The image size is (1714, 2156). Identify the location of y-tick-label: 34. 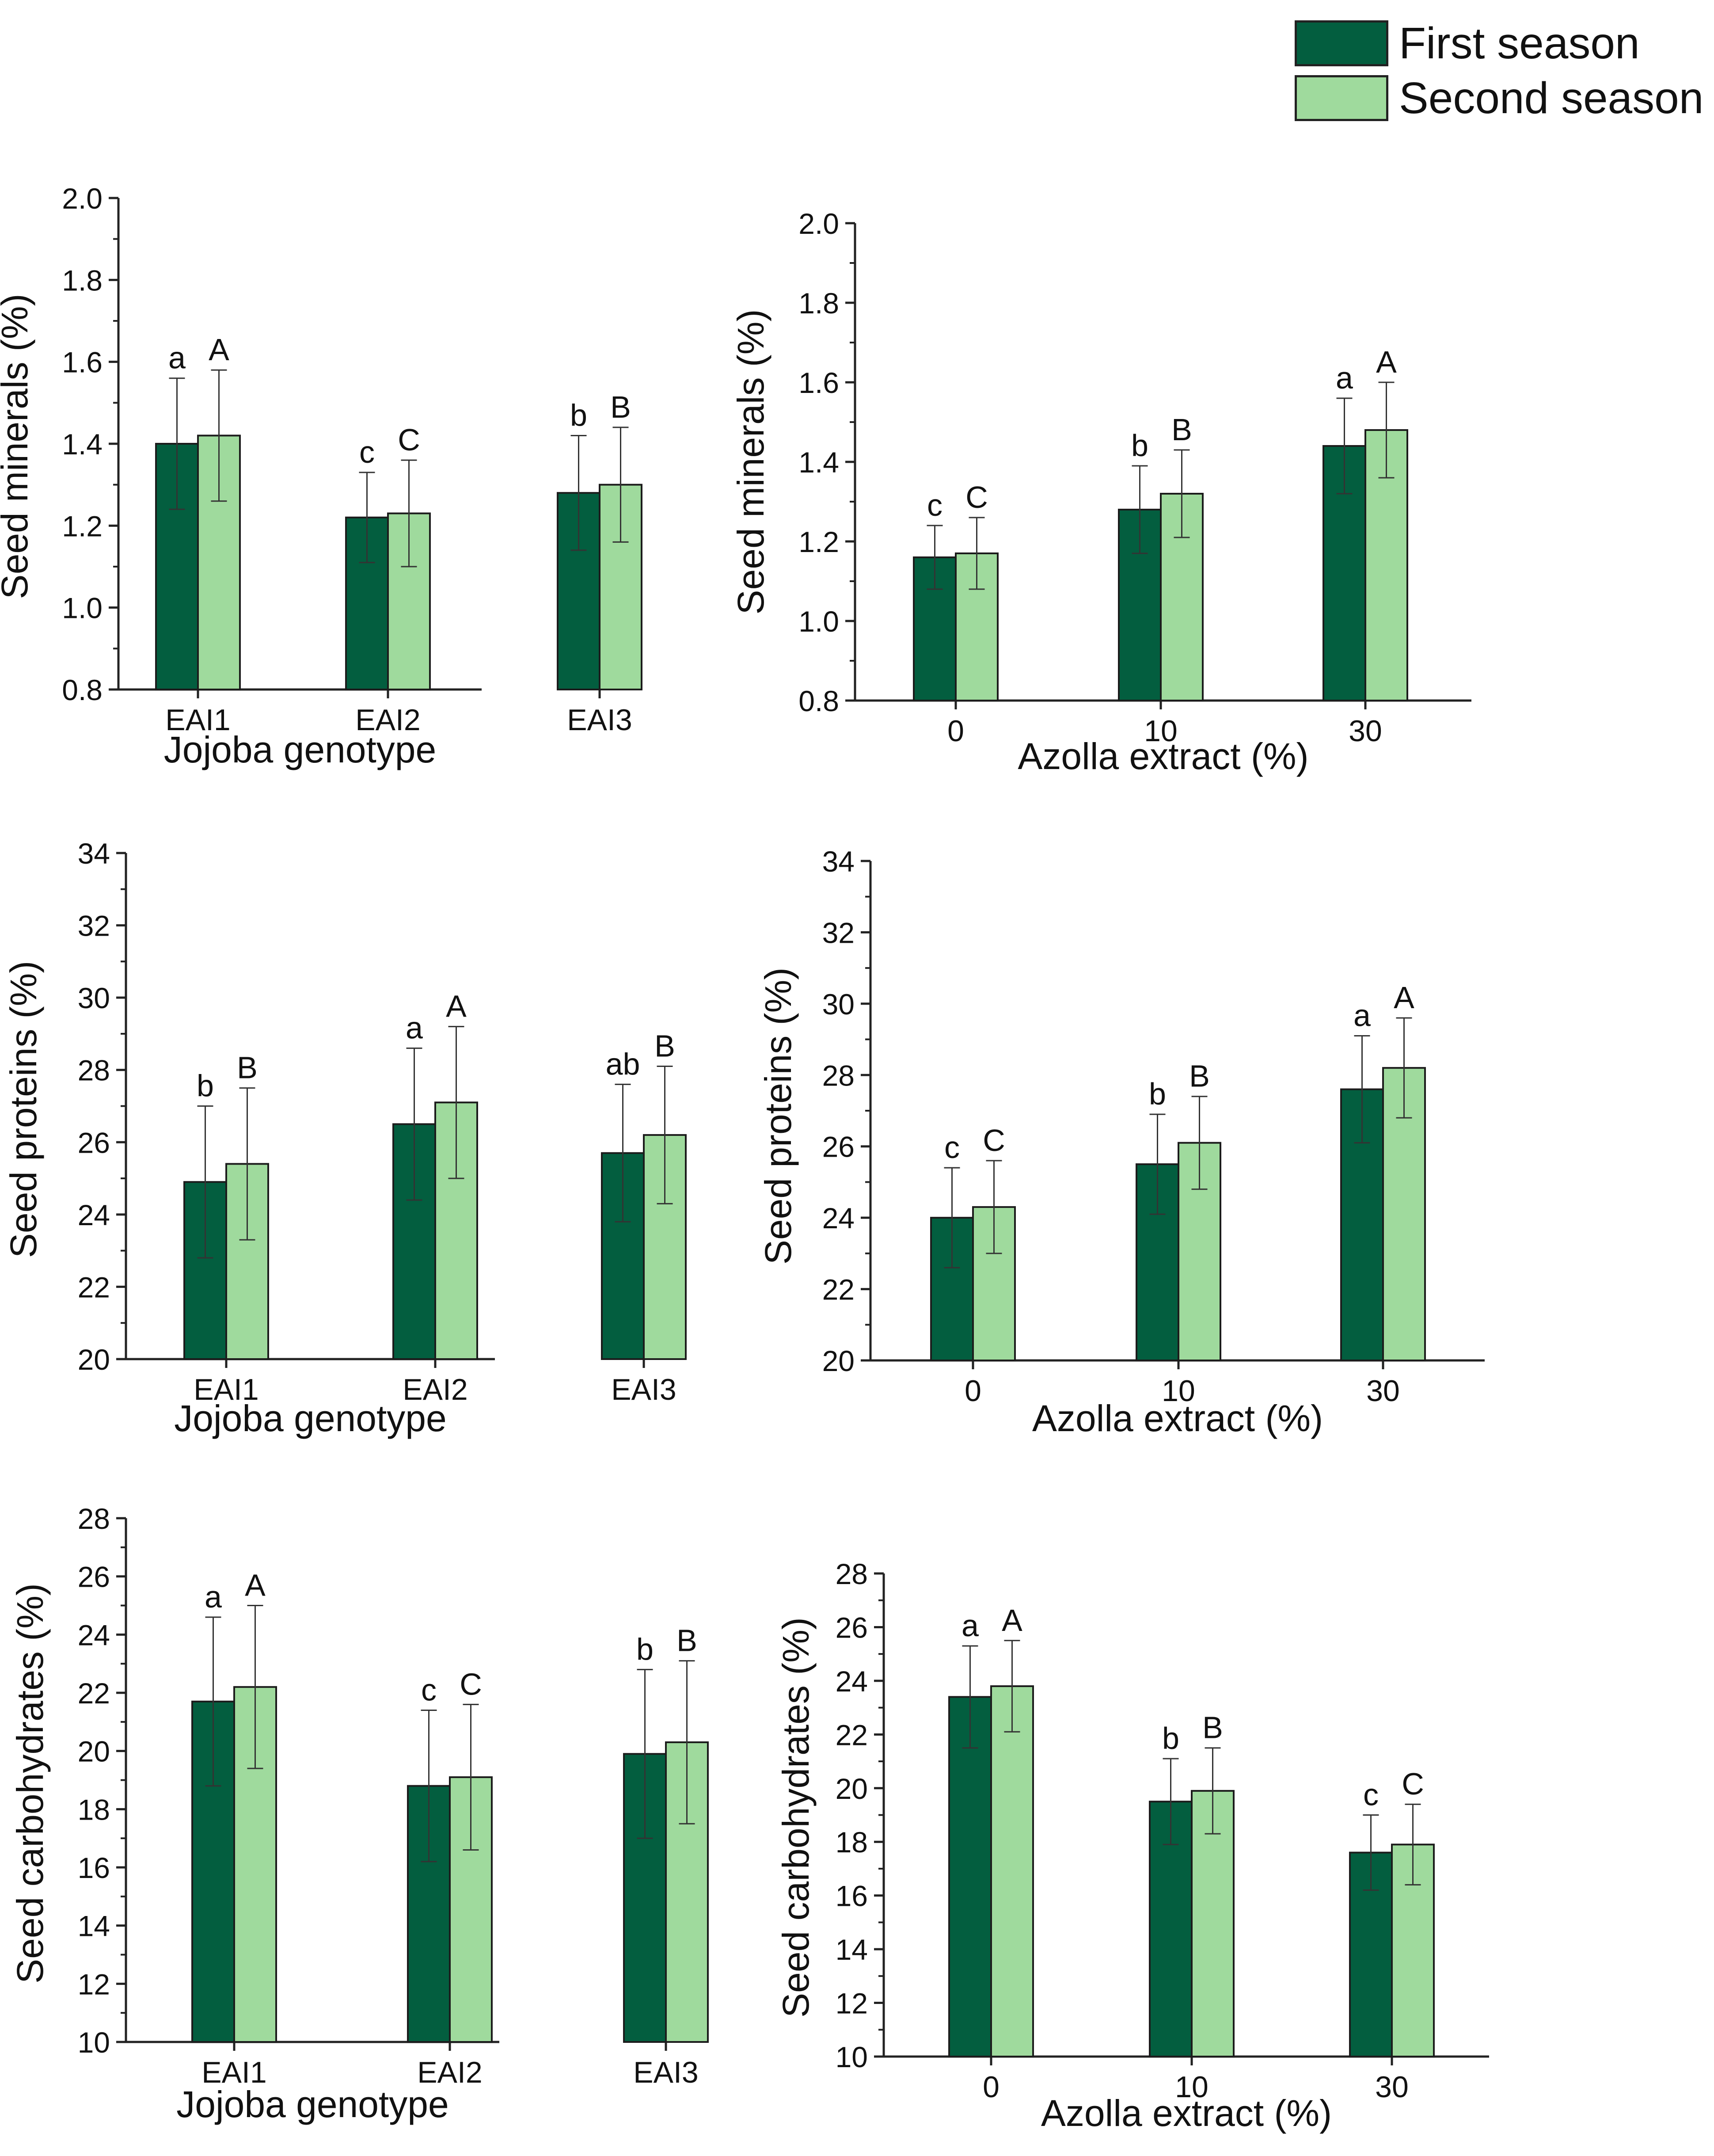
(838, 861).